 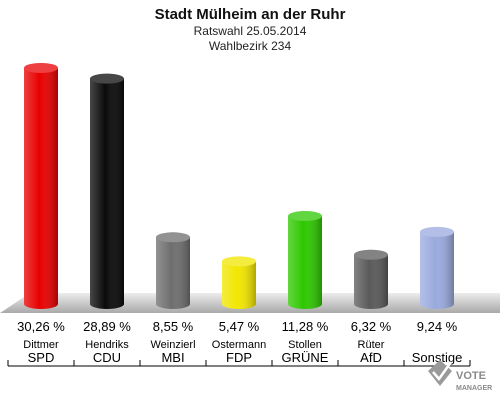 What do you see at coordinates (41, 326) in the screenshot?
I see `value-label: 30,26 %` at bounding box center [41, 326].